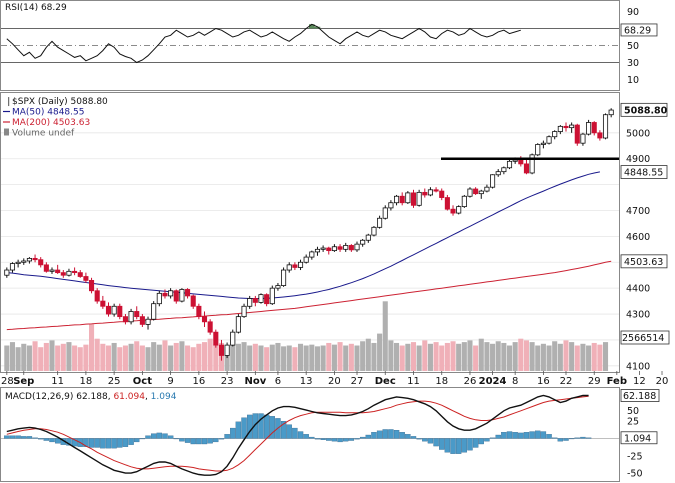 Image resolution: width=675 pixels, height=483 pixels. I want to click on macd-tick-label: 25, so click(633, 422).